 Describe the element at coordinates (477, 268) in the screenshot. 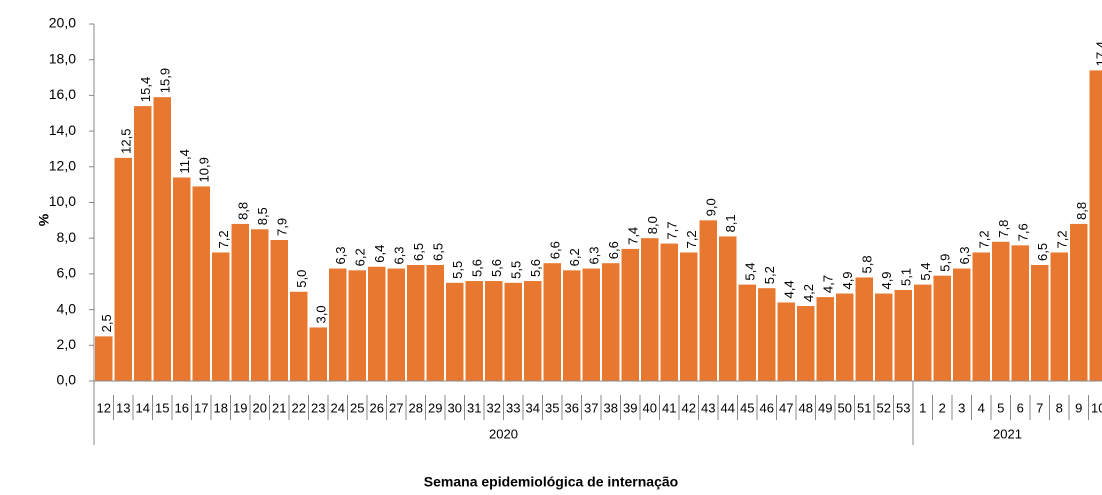

I see `value-label: 5,6` at that location.